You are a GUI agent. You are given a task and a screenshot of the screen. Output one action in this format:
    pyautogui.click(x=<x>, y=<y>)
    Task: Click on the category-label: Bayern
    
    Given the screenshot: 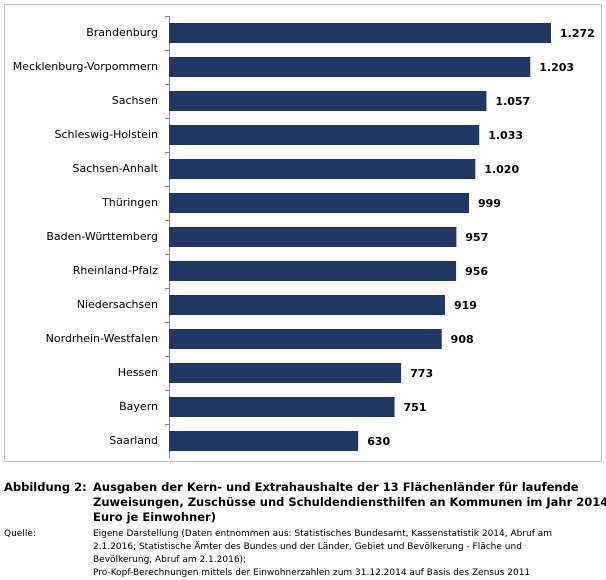 What is the action you would take?
    pyautogui.click(x=138, y=406)
    